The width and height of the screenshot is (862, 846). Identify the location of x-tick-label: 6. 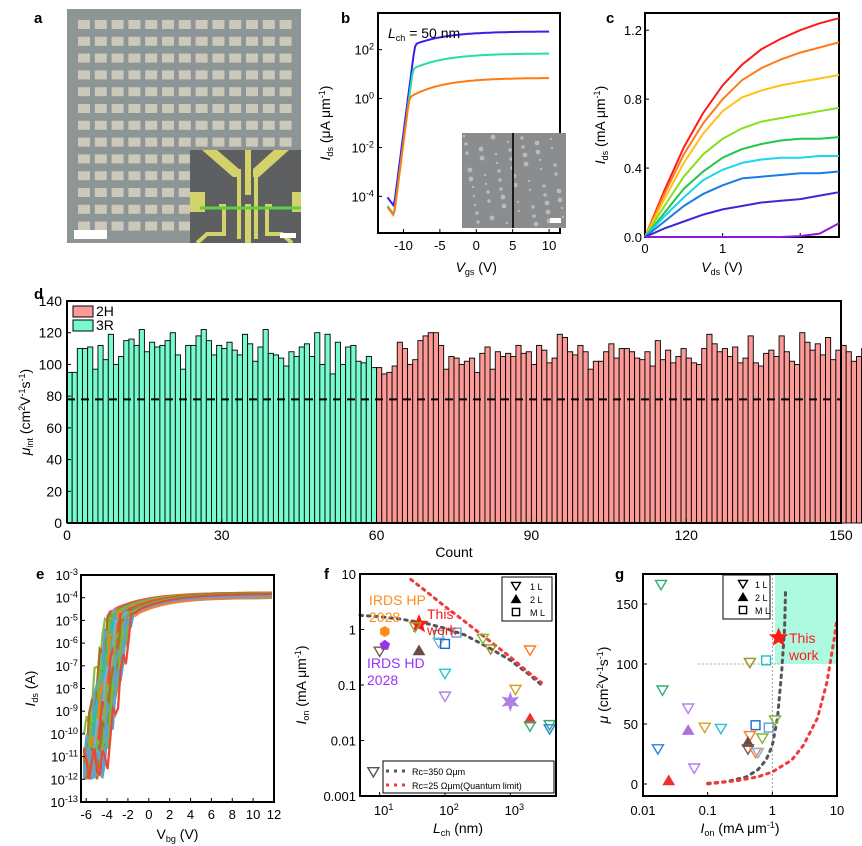
(211, 814).